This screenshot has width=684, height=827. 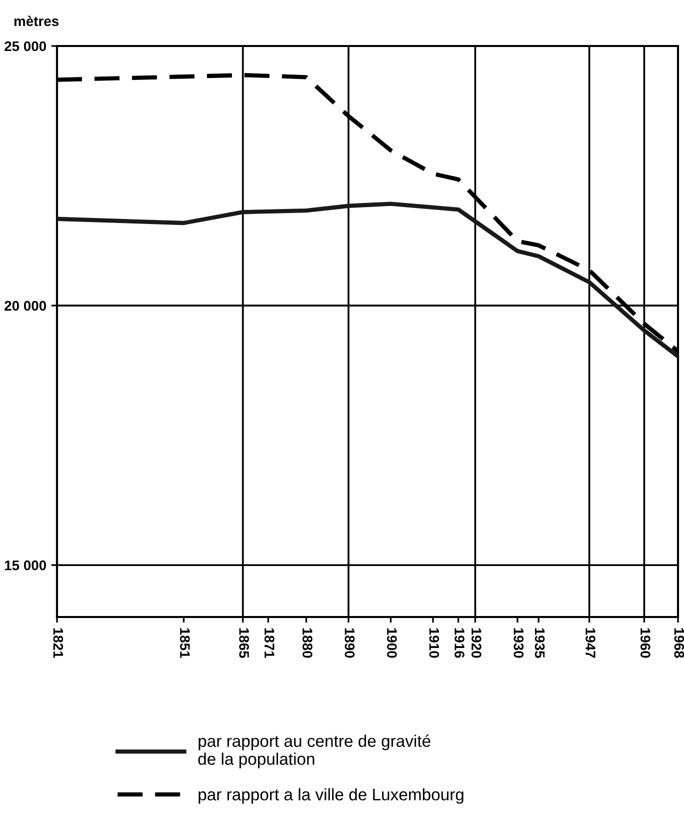 What do you see at coordinates (36, 21) in the screenshot?
I see `y-axis-title: mètres` at bounding box center [36, 21].